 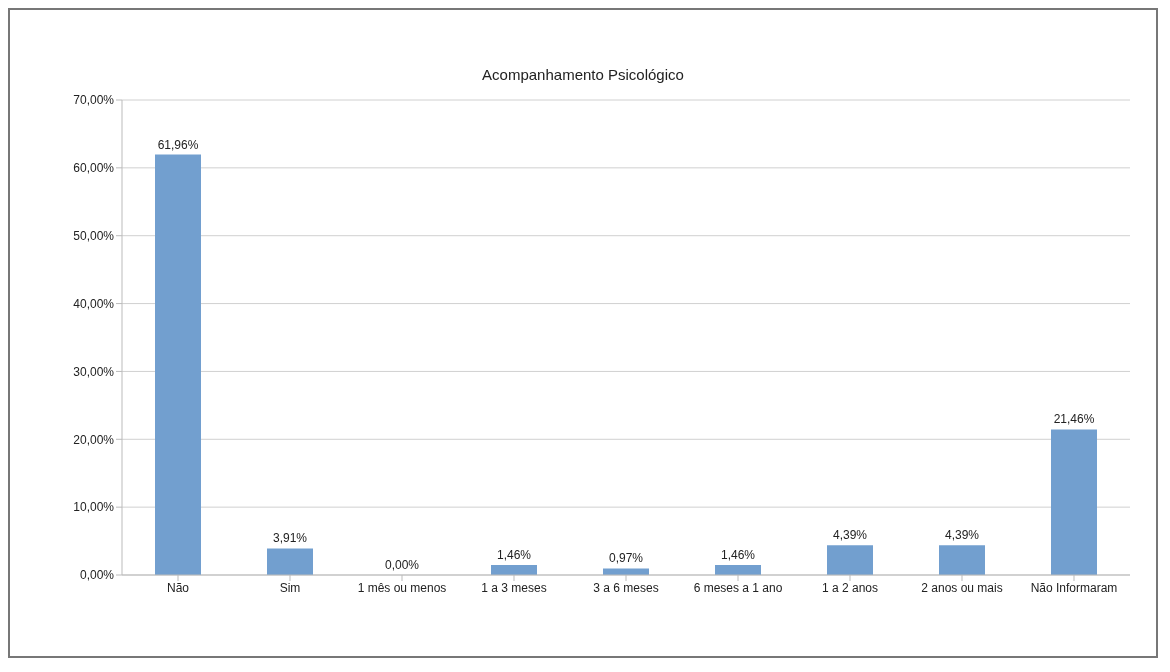 I want to click on chart-title: Acompanhamento Psicológico, so click(x=583, y=74).